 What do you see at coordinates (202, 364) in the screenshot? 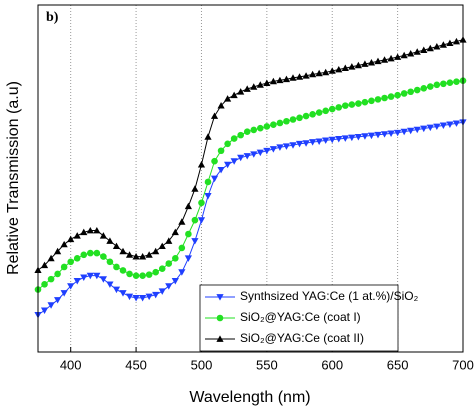
I see `x-tick-label: 500` at bounding box center [202, 364].